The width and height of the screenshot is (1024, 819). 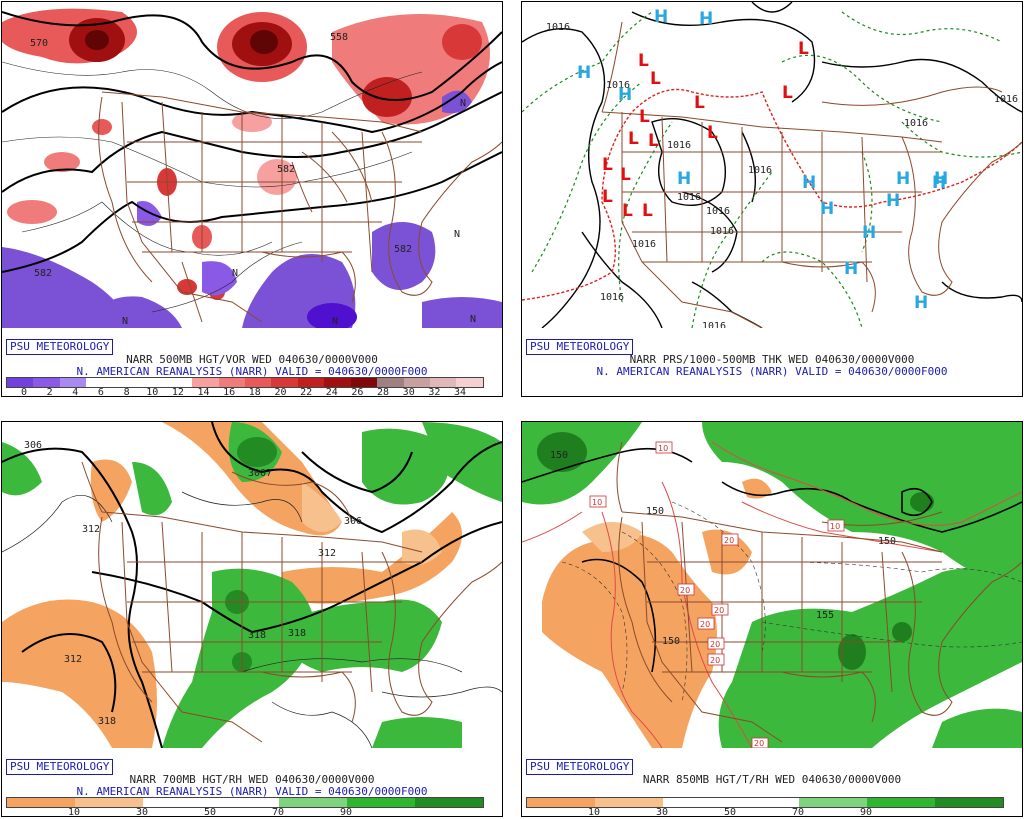 What do you see at coordinates (403, 249) in the screenshot?
I see `contour-label: 582` at bounding box center [403, 249].